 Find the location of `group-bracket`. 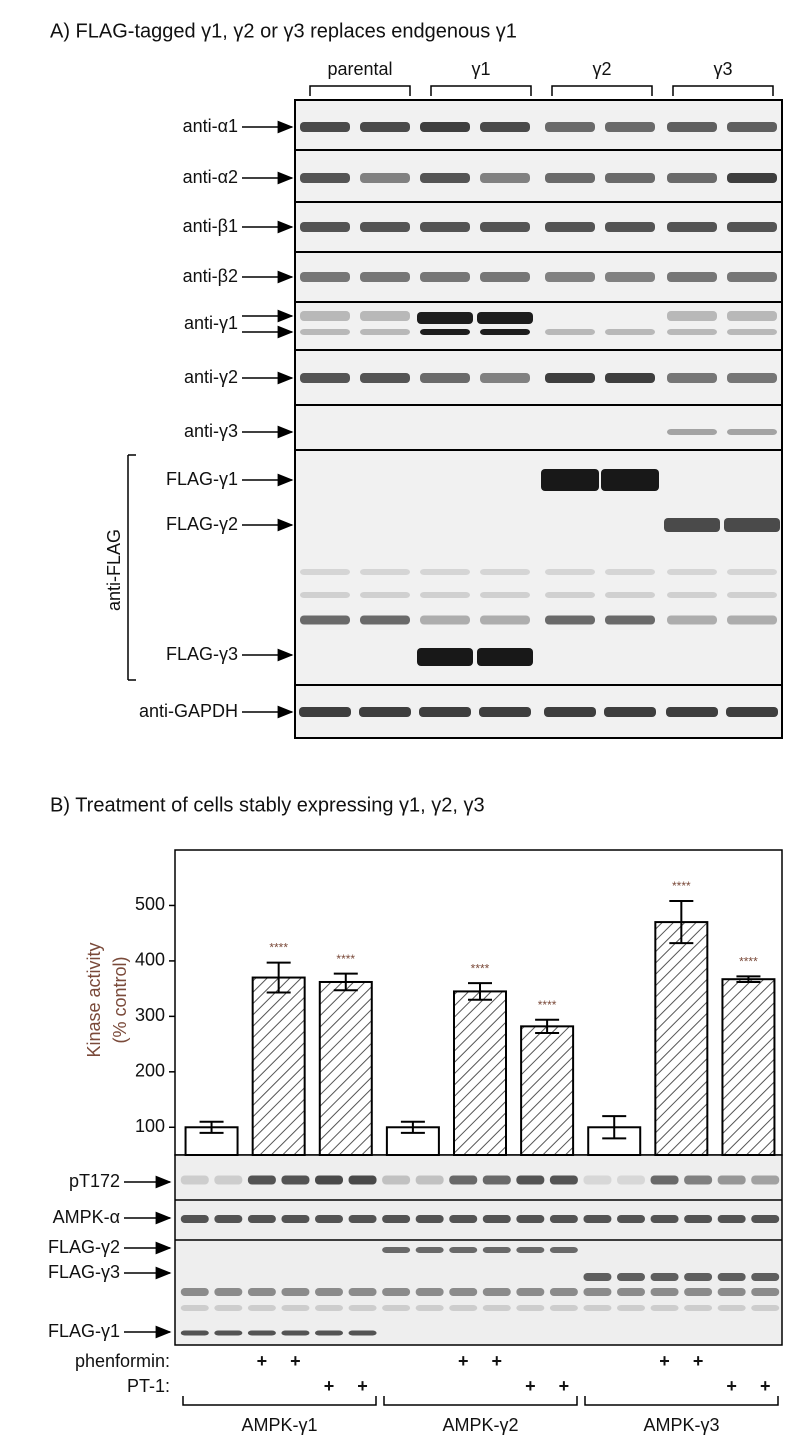

group-bracket is located at coordinates (723, 90).